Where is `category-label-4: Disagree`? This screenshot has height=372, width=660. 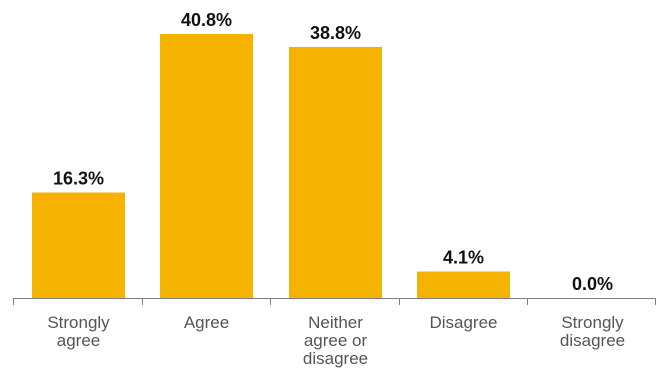
category-label-4: Disagree is located at coordinates (463, 322).